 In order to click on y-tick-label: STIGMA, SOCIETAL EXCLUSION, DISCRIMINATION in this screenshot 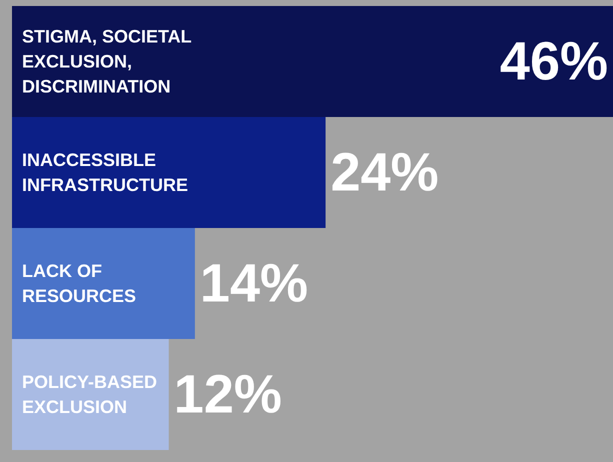, I will do `click(109, 61)`.